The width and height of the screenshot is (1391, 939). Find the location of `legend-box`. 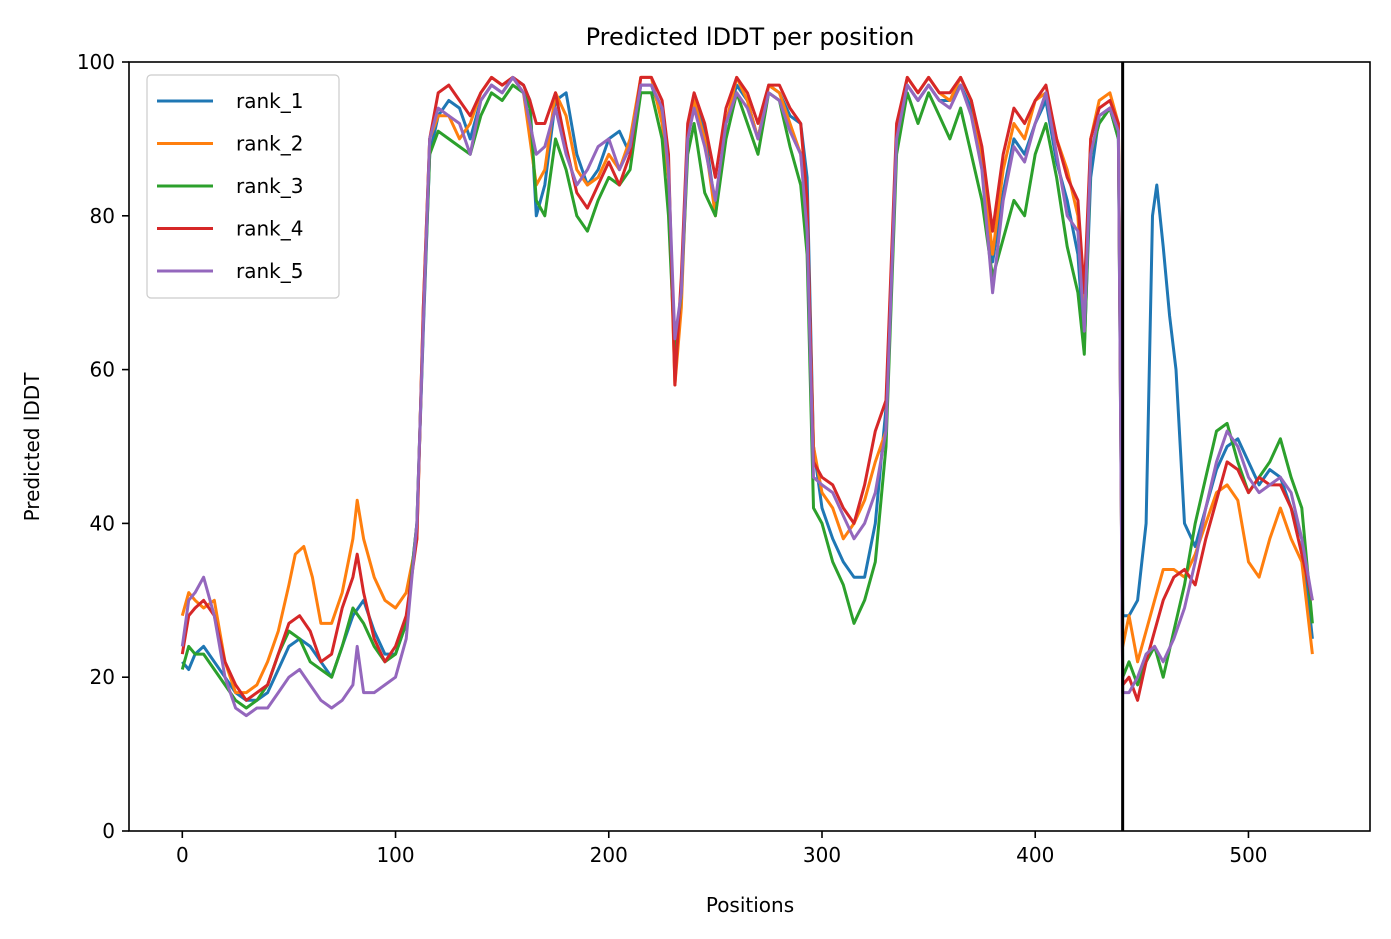

legend-box is located at coordinates (243, 186).